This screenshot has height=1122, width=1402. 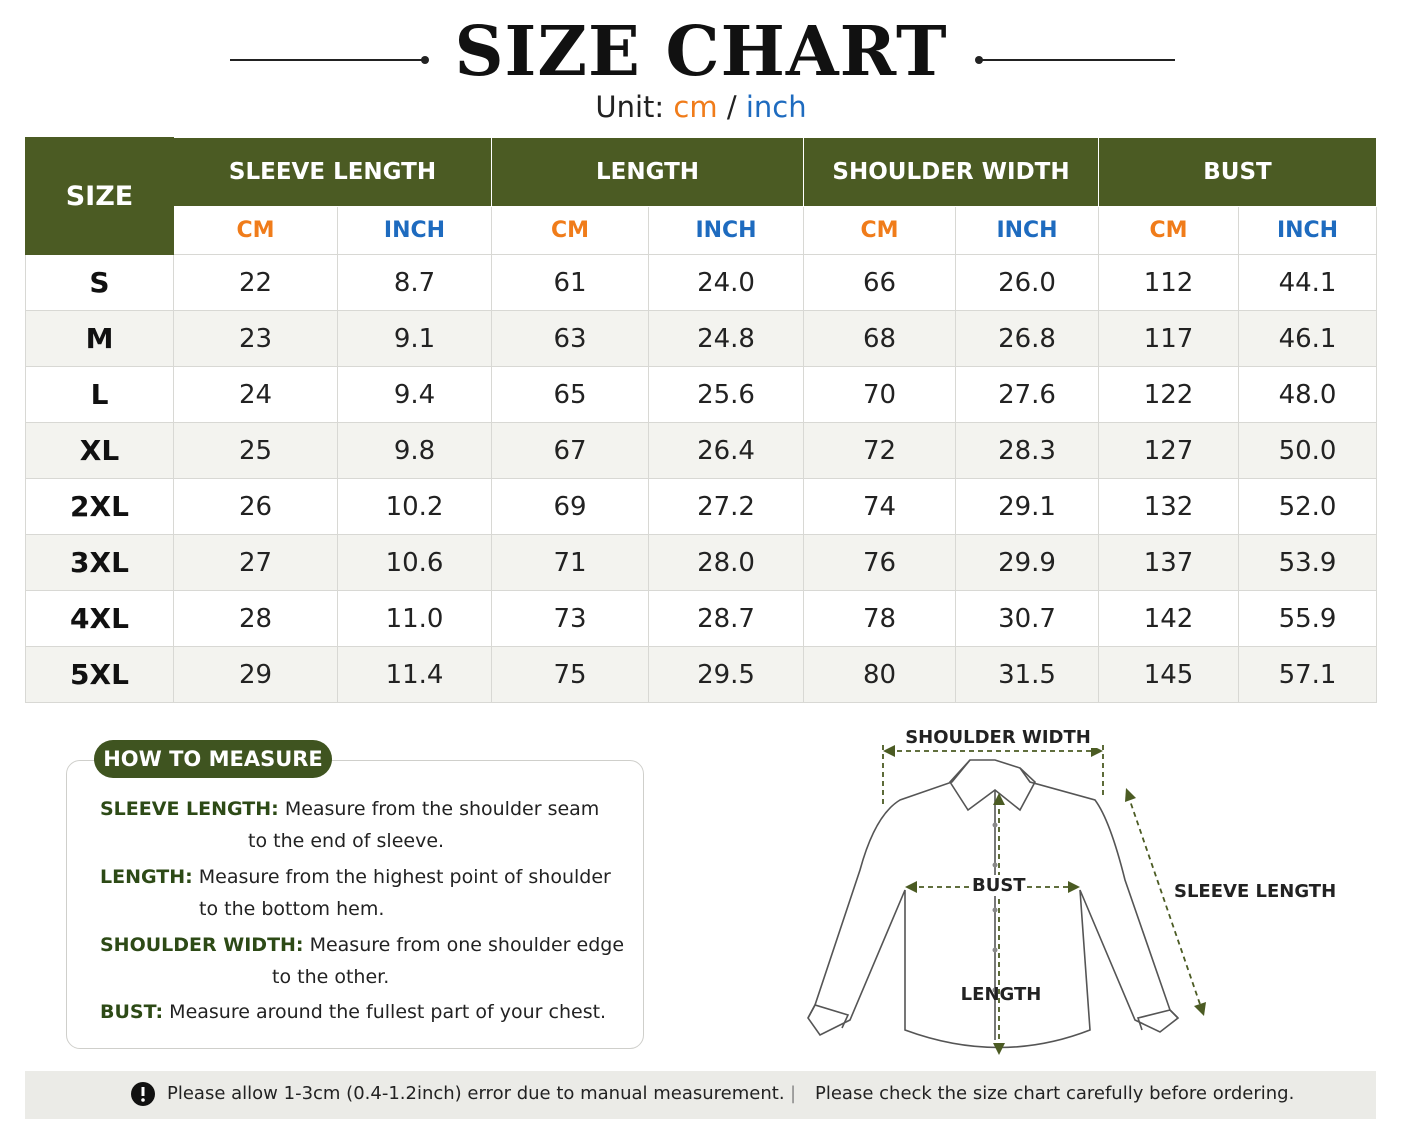 What do you see at coordinates (1308, 282) in the screenshot?
I see `measurement: 44.1` at bounding box center [1308, 282].